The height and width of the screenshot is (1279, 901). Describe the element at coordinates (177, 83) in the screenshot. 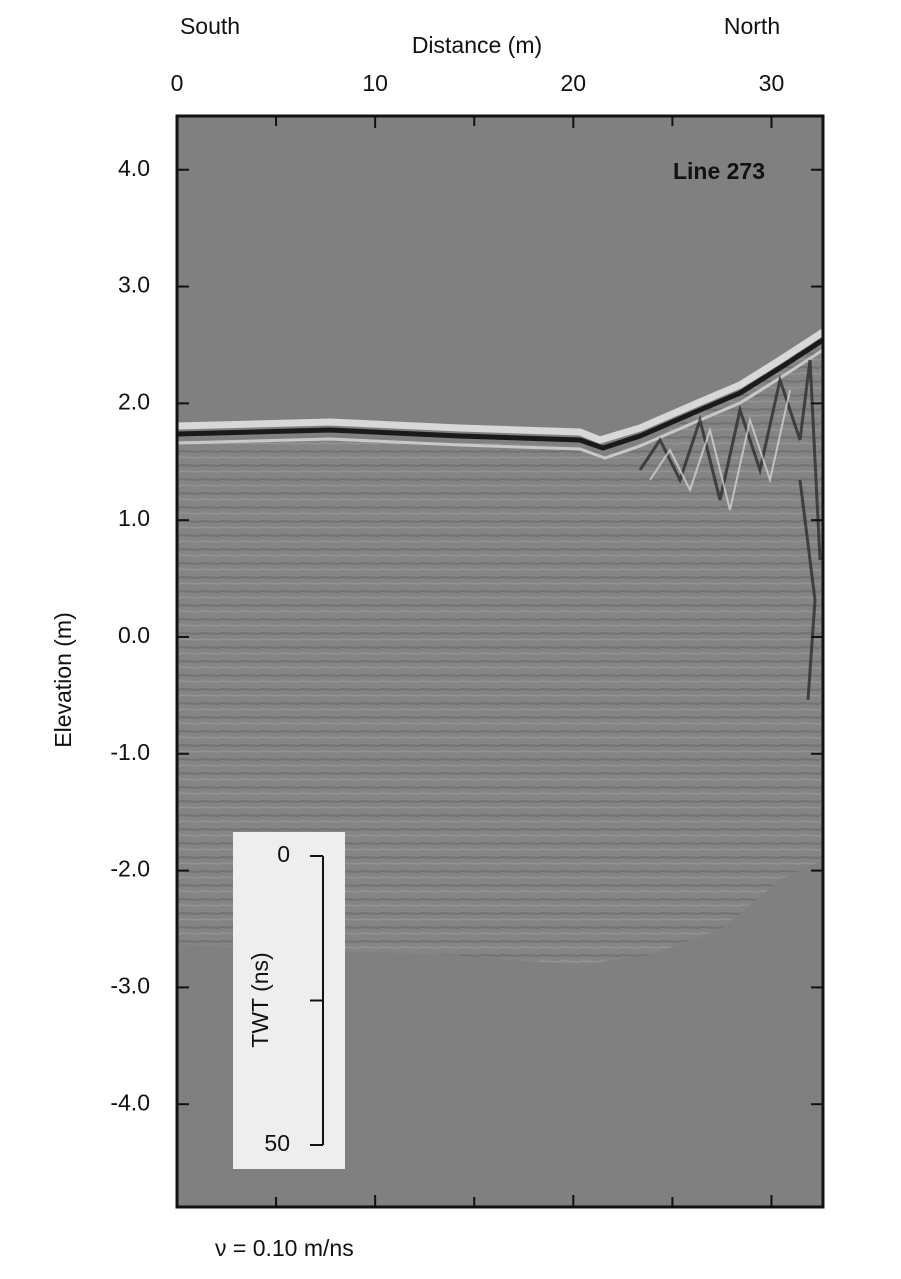

I see `x-tick-label: 0` at that location.